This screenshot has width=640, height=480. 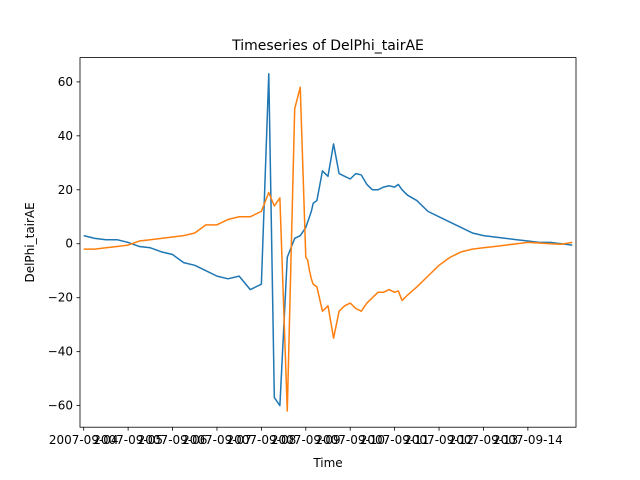 I want to click on x-tick-label: 2007-09-05, so click(x=128, y=440).